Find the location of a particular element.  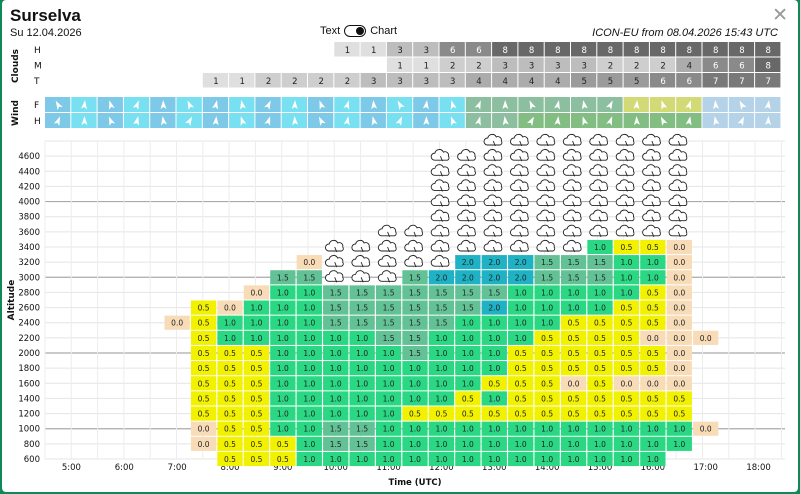

cloud-value: 6 is located at coordinates (478, 51).